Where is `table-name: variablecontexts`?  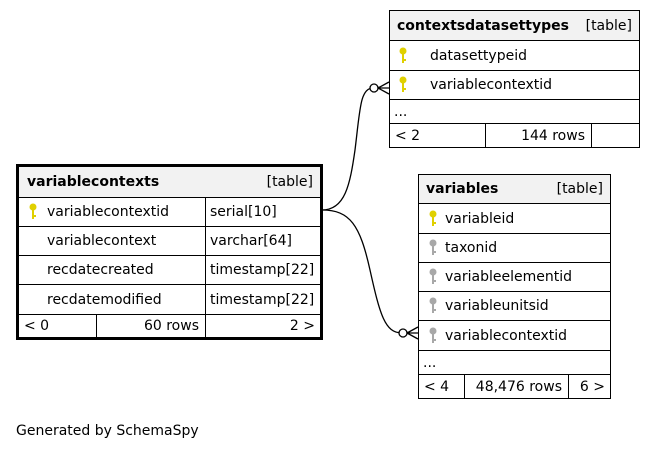 table-name: variablecontexts is located at coordinates (93, 182).